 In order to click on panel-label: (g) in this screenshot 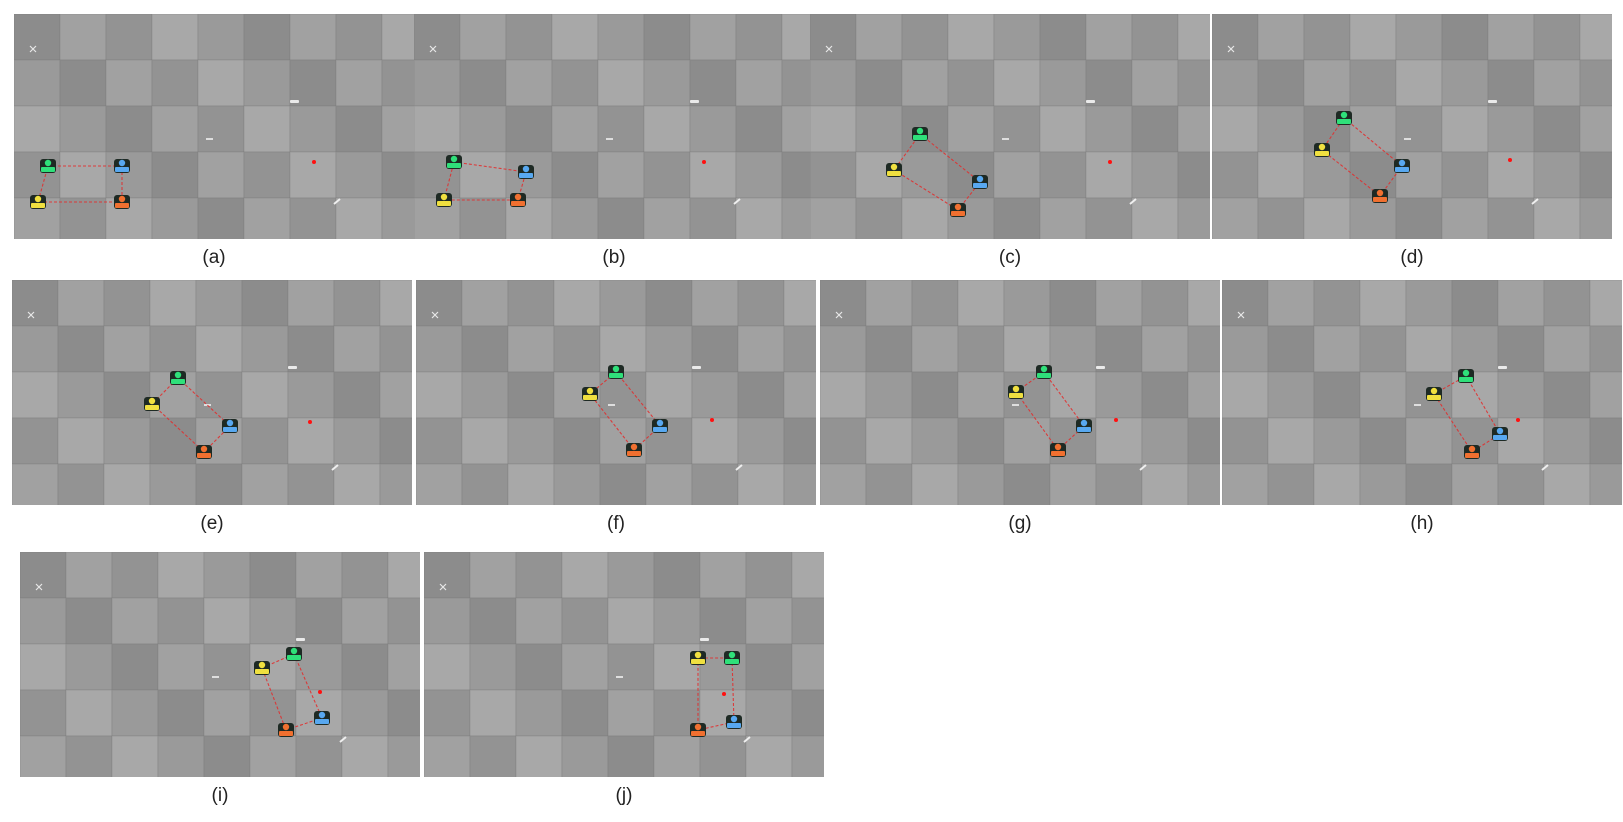, I will do `click(1020, 523)`.